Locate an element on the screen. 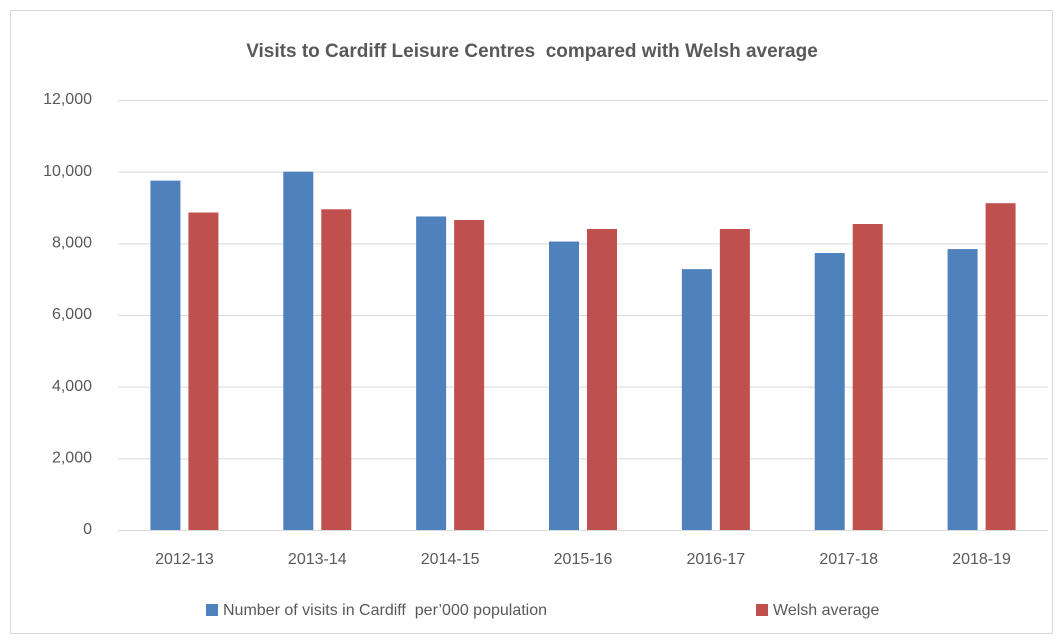 Image resolution: width=1064 pixels, height=644 pixels. x-tick-label: 2013-14 is located at coordinates (317, 559).